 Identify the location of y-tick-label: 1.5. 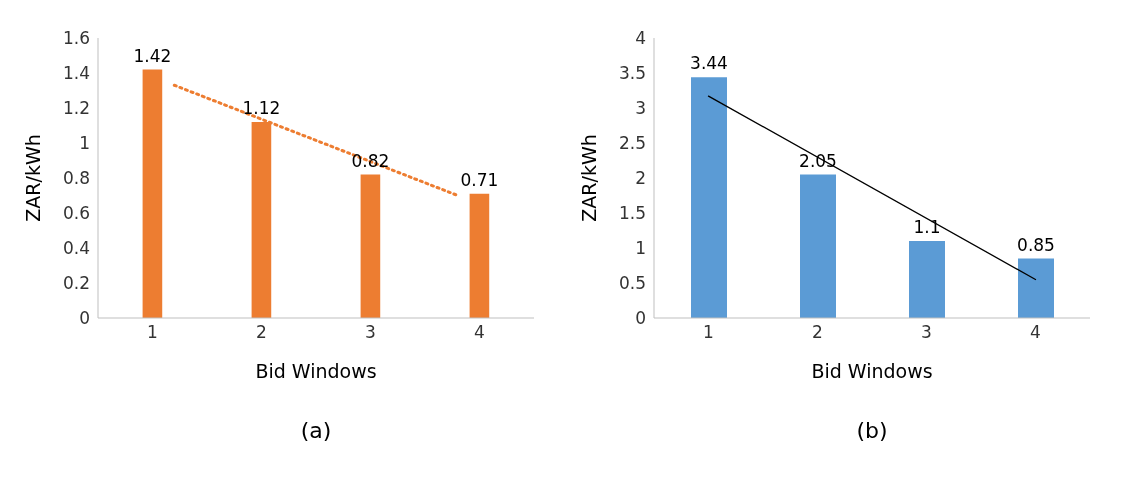
(632, 213).